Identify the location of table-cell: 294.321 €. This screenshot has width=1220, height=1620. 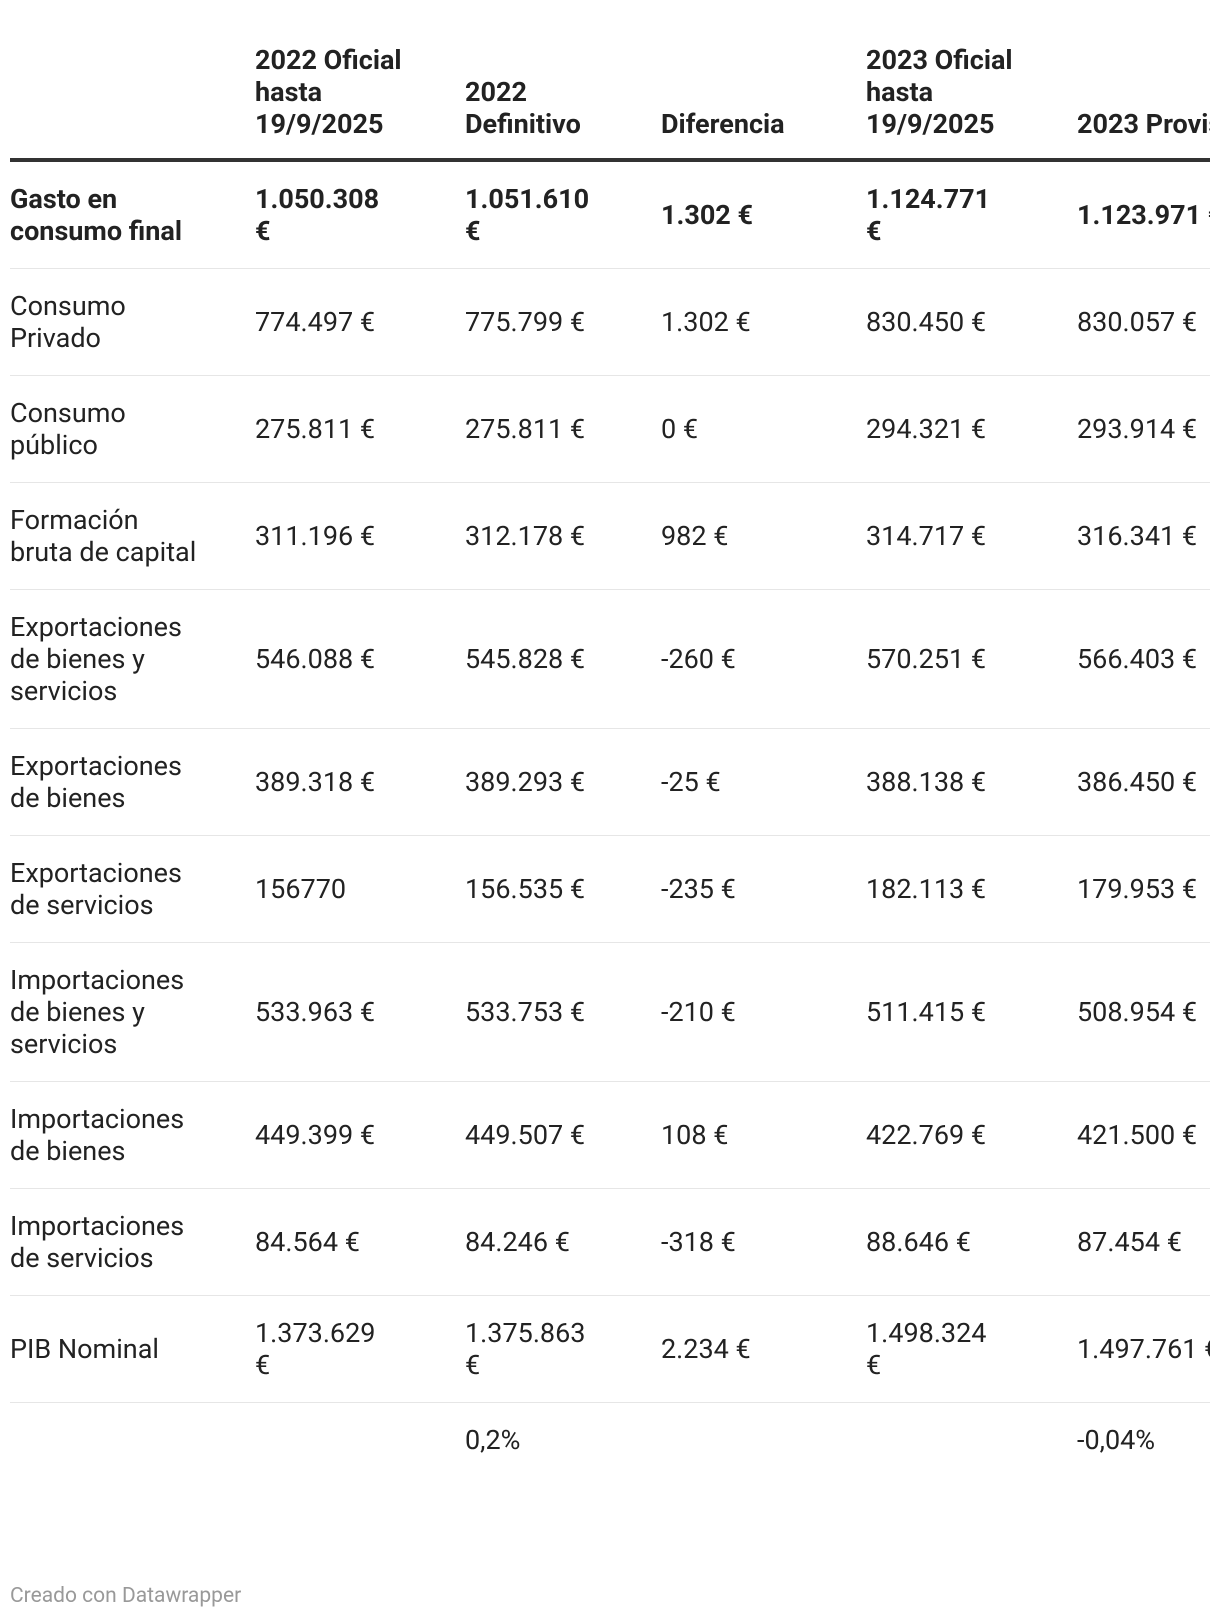
(971, 429).